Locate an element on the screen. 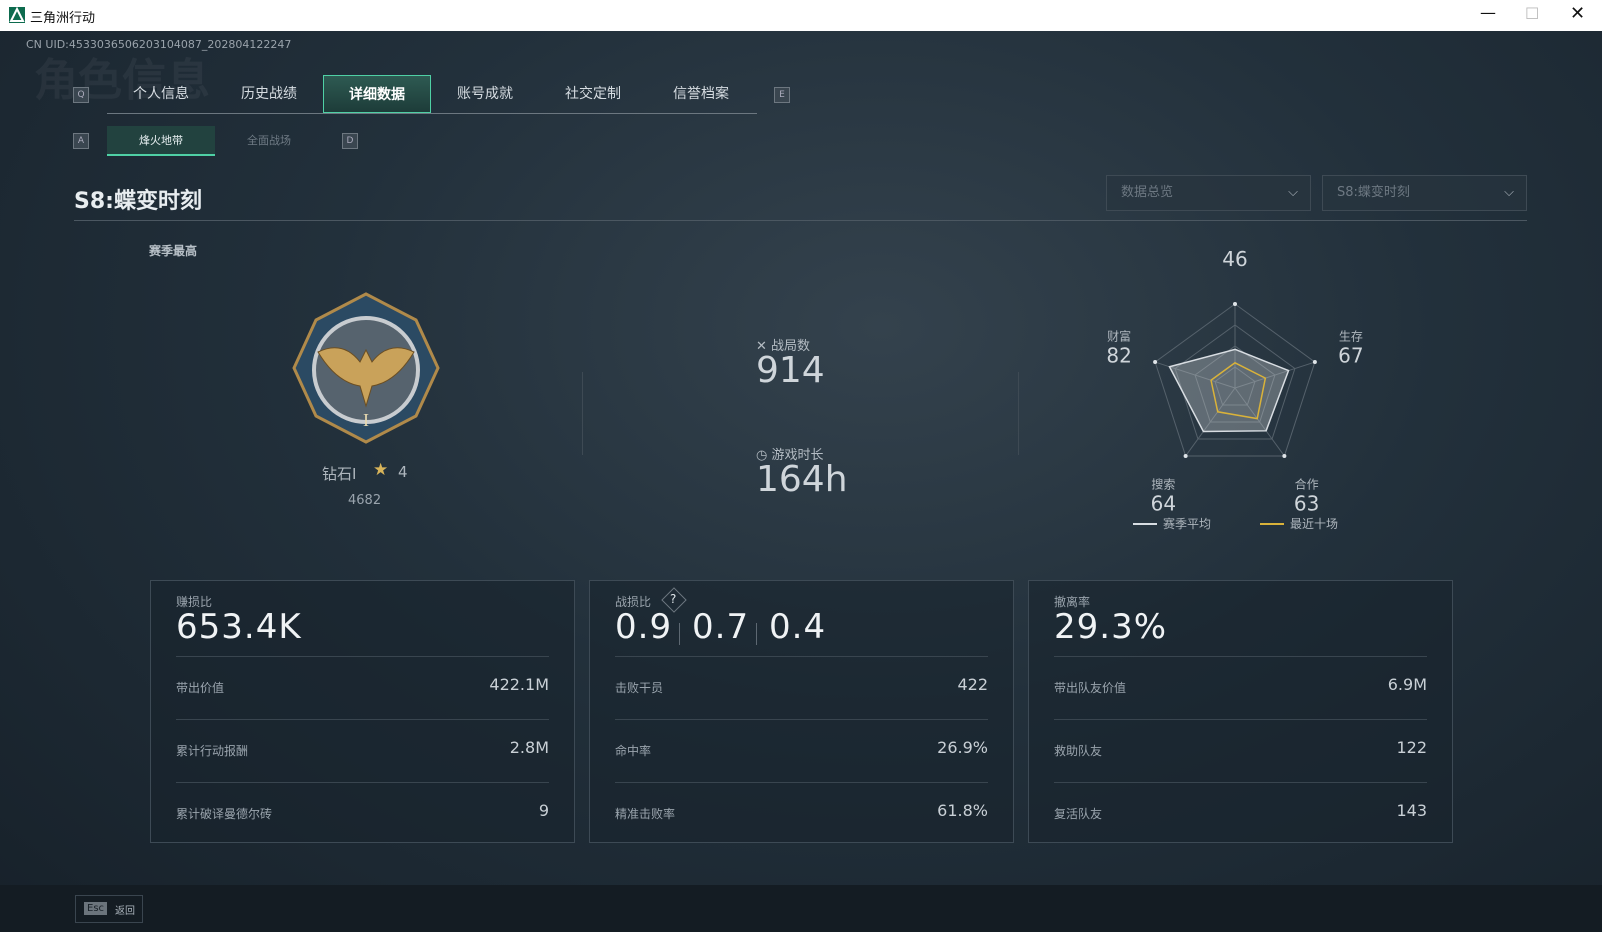 This screenshot has height=932, width=1602. stat-label: ◷ 游戏时长 is located at coordinates (790, 455).